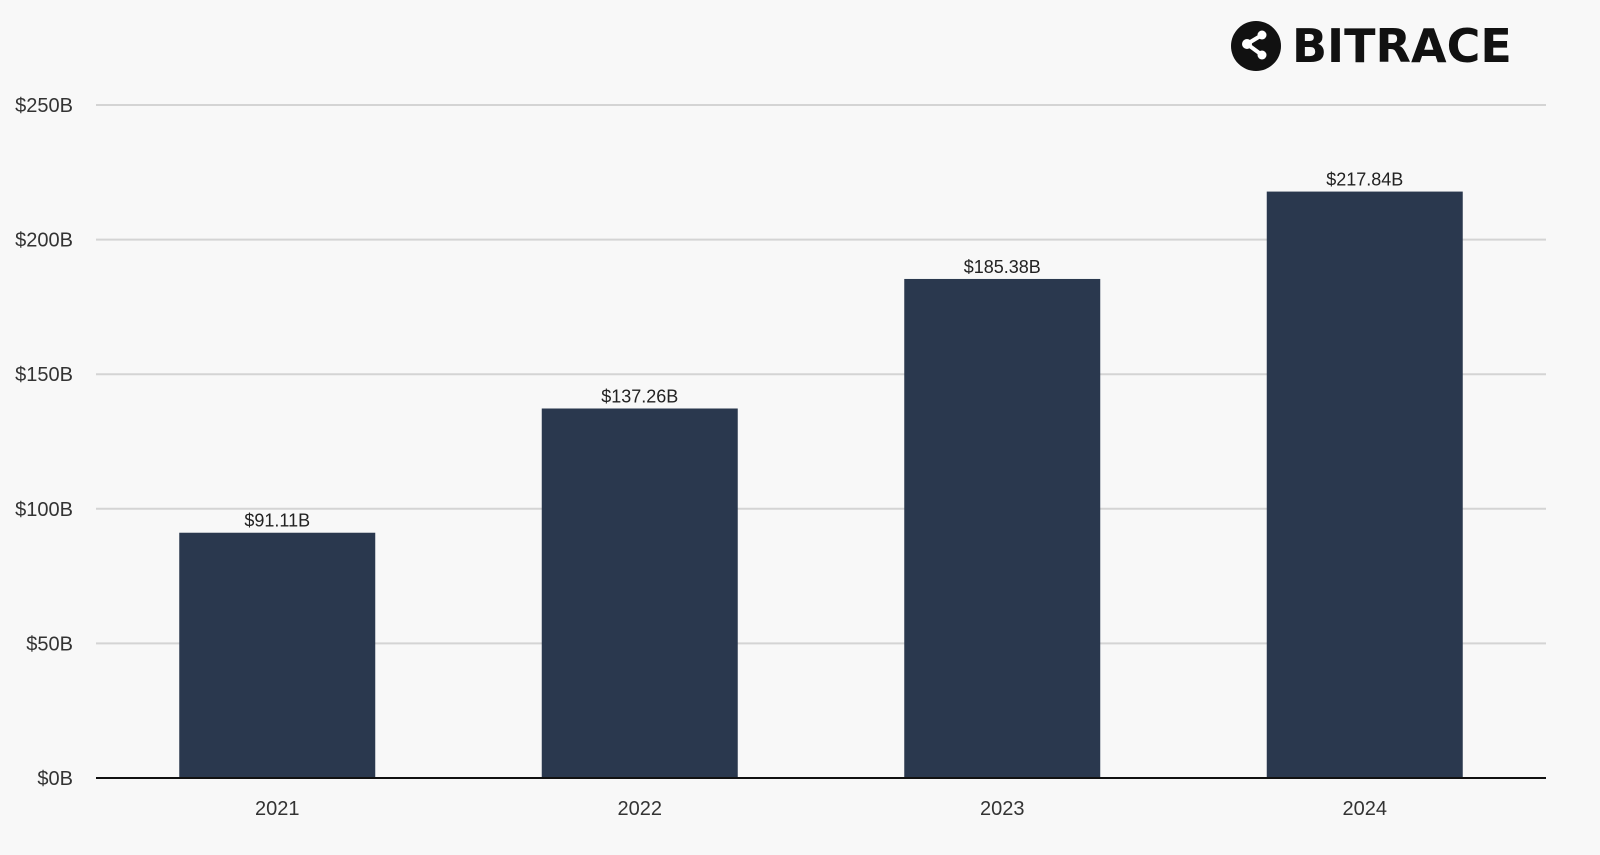  Describe the element at coordinates (640, 809) in the screenshot. I see `x-tick-label: 2022` at that location.